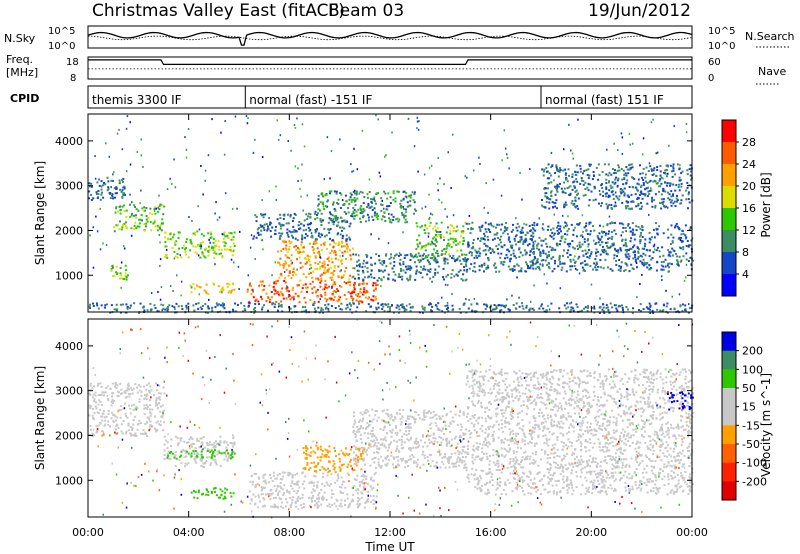 The height and width of the screenshot is (554, 800). What do you see at coordinates (390, 62) in the screenshot?
I see `freq-trace` at bounding box center [390, 62].